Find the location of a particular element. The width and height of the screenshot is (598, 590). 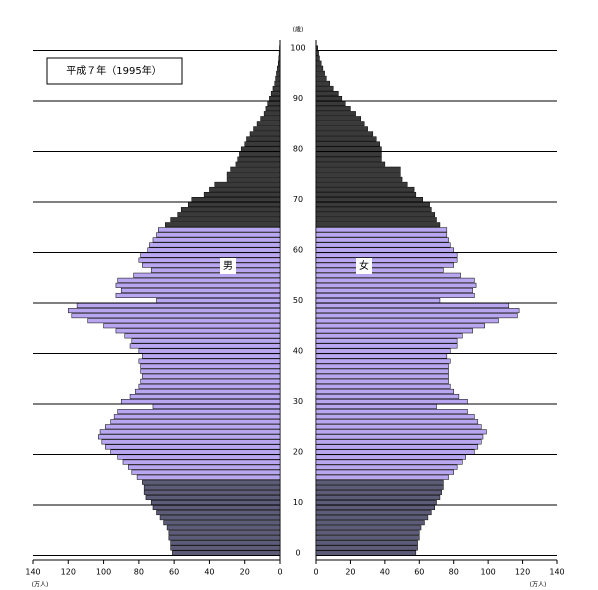

x-tick-label: 60 is located at coordinates (174, 572).